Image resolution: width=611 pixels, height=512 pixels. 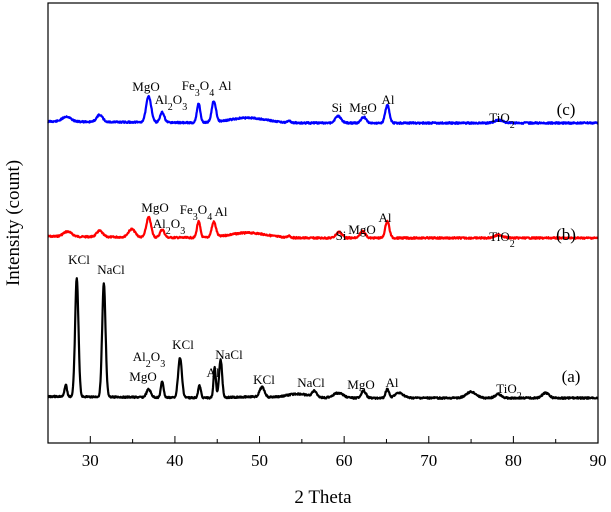 I want to click on x-axis: 30 40 50 60 70 80 90, so click(x=327, y=453).